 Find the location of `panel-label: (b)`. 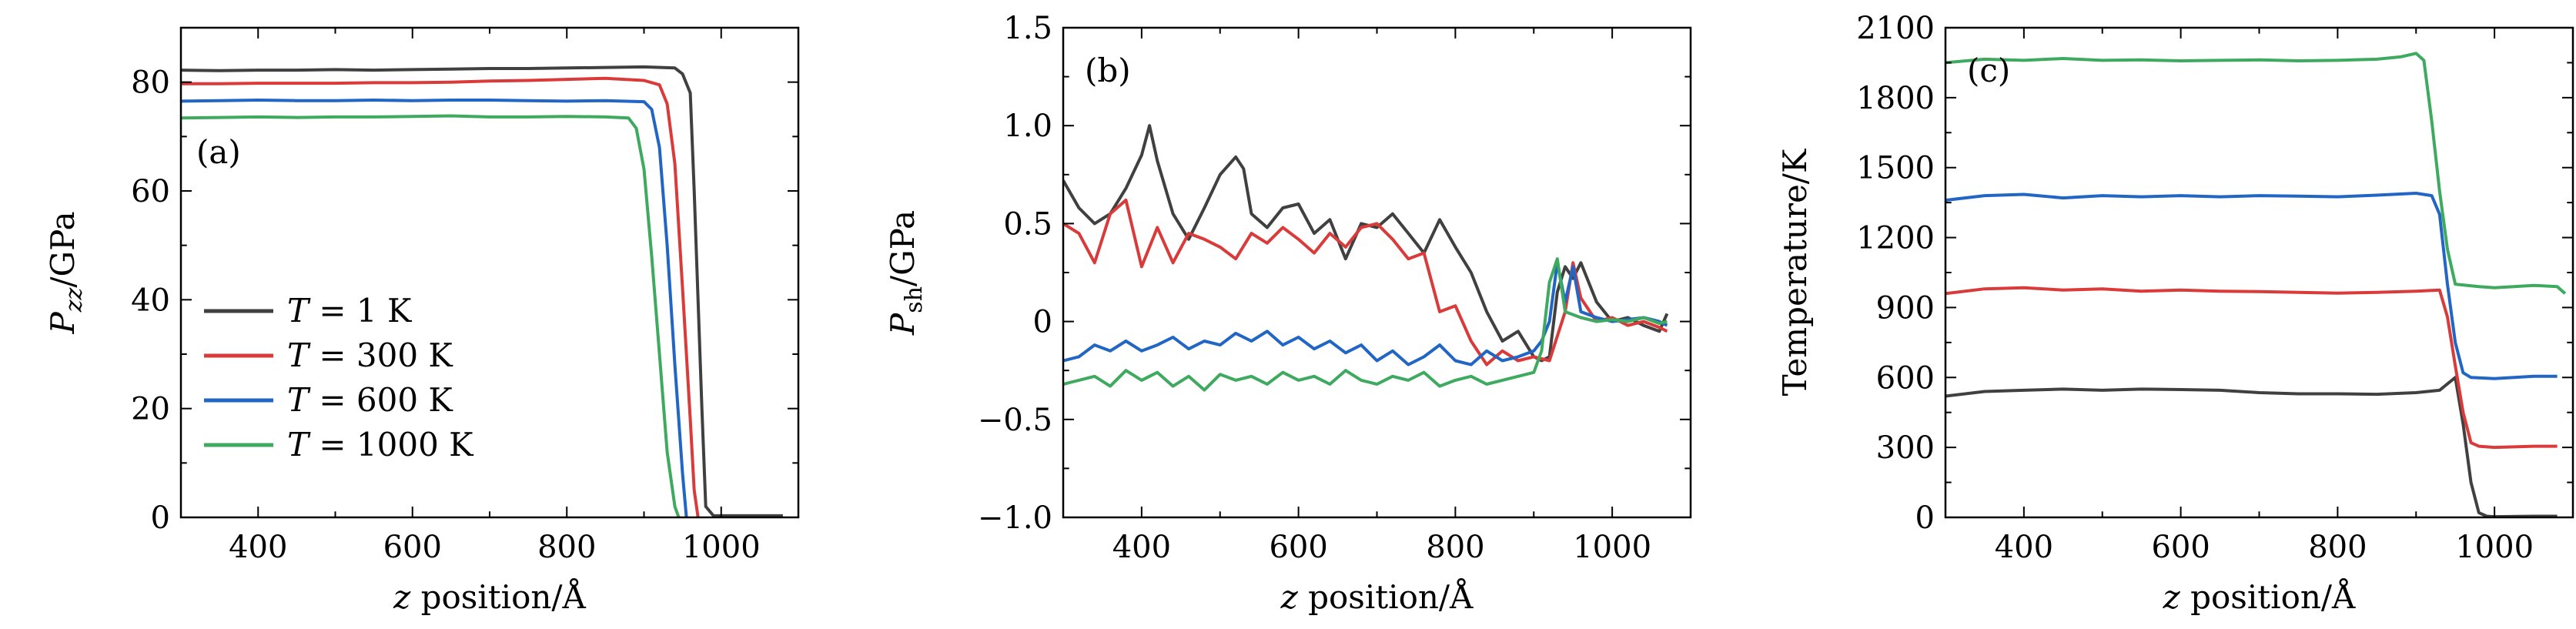

panel-label: (b) is located at coordinates (1108, 70).